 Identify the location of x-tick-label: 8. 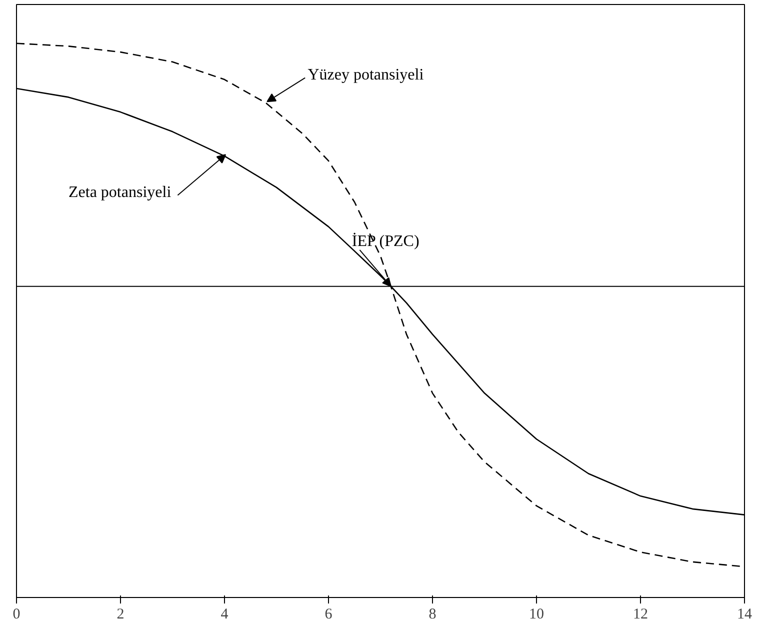
(432, 614).